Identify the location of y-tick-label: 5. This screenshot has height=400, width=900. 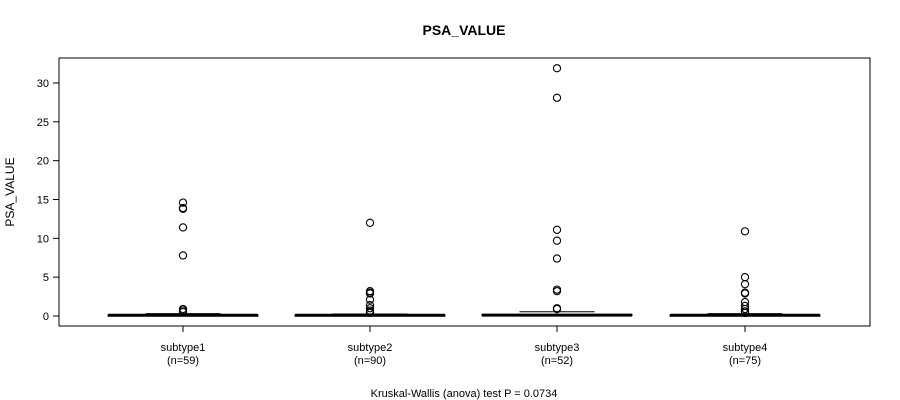
(46, 278).